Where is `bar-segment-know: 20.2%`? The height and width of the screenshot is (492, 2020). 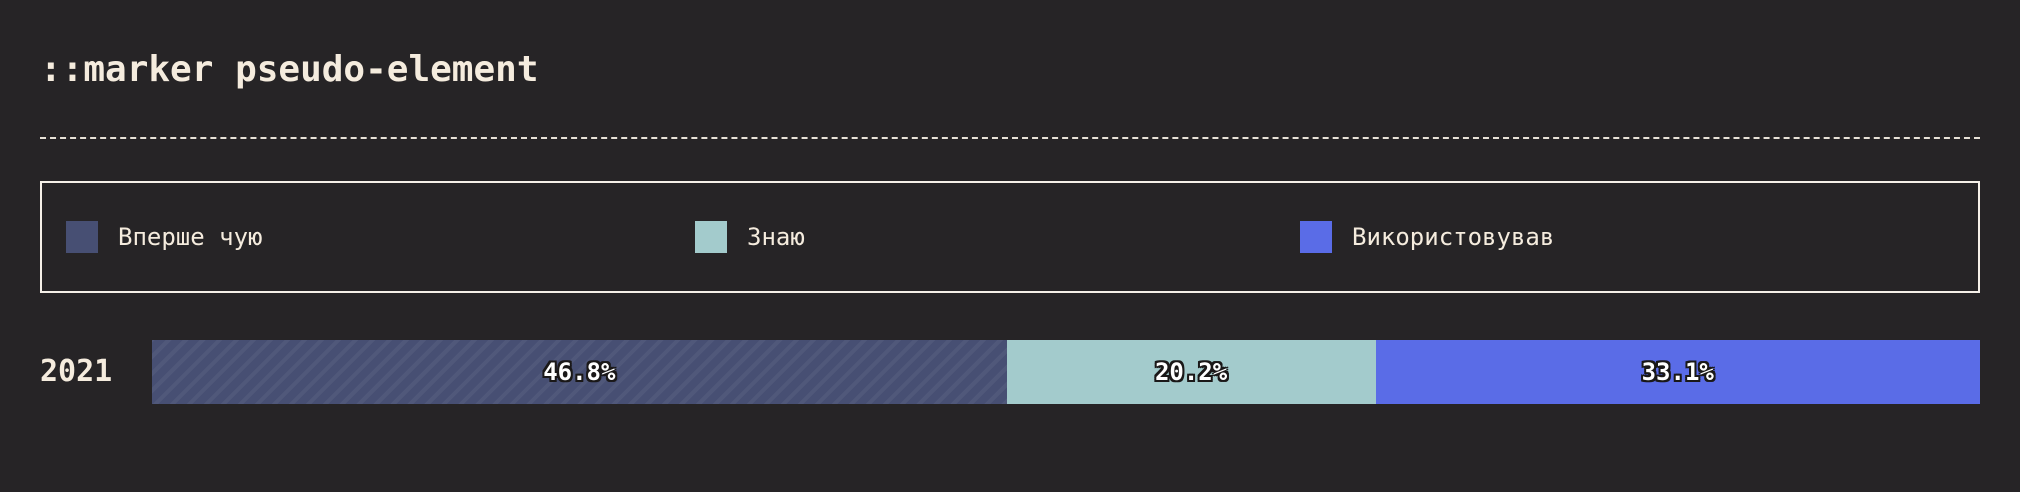
bar-segment-know: 20.2% is located at coordinates (1191, 372).